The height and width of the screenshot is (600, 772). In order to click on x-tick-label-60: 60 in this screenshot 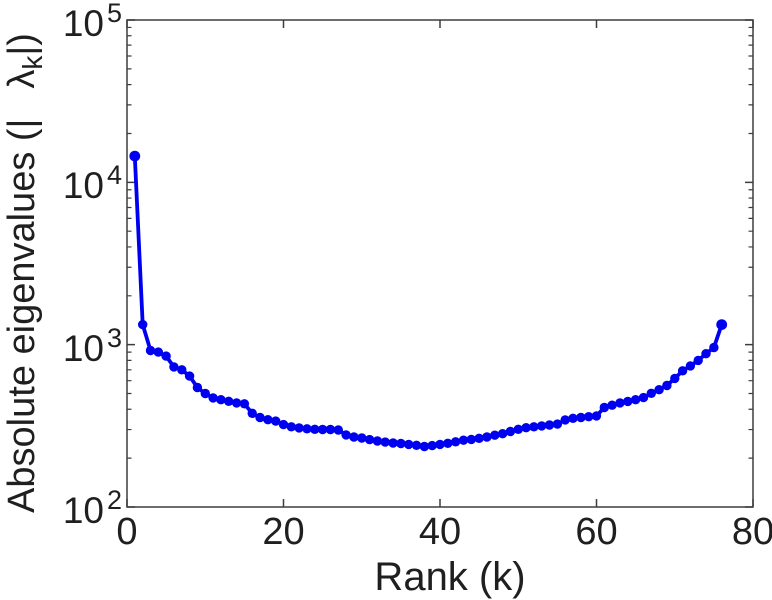, I will do `click(596, 532)`.